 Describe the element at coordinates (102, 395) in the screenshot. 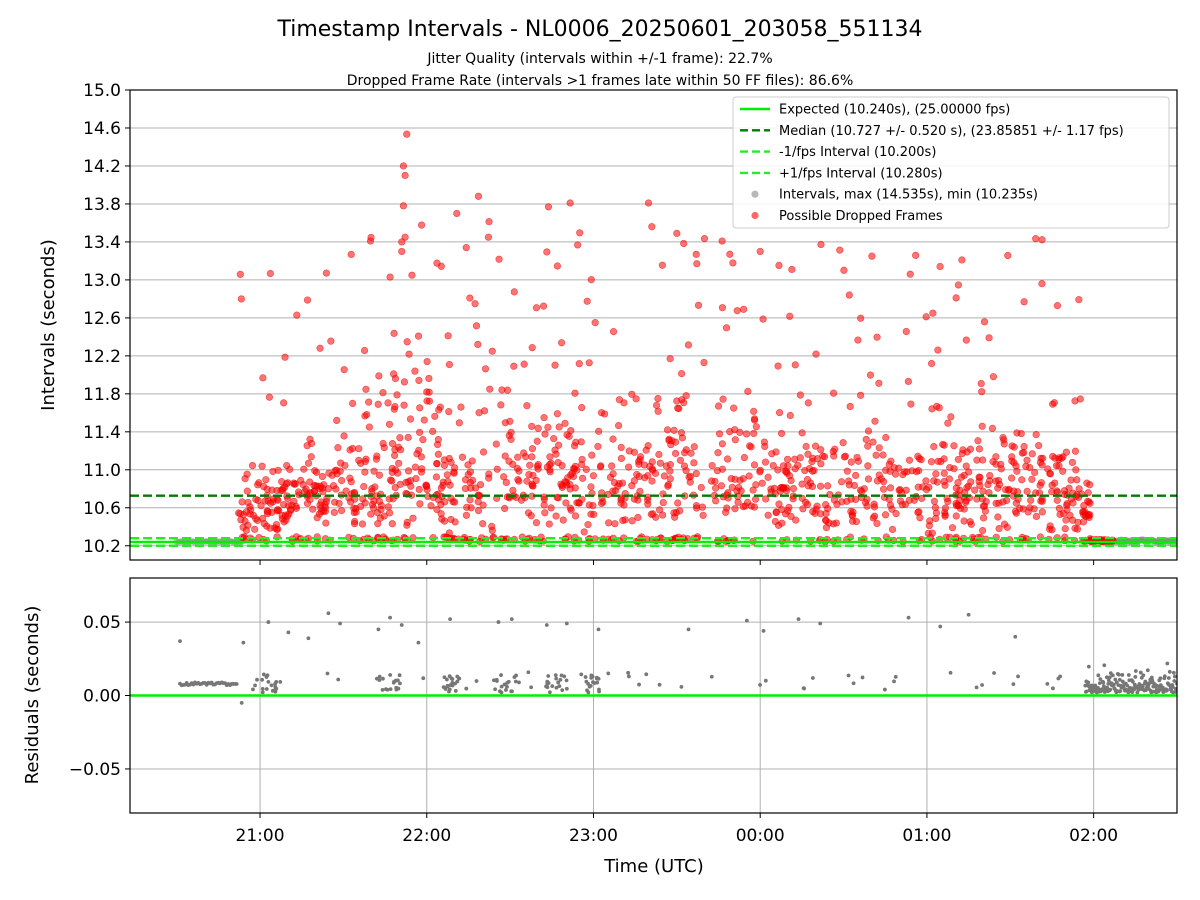

I see `top-y-tick-label: 11.8` at that location.